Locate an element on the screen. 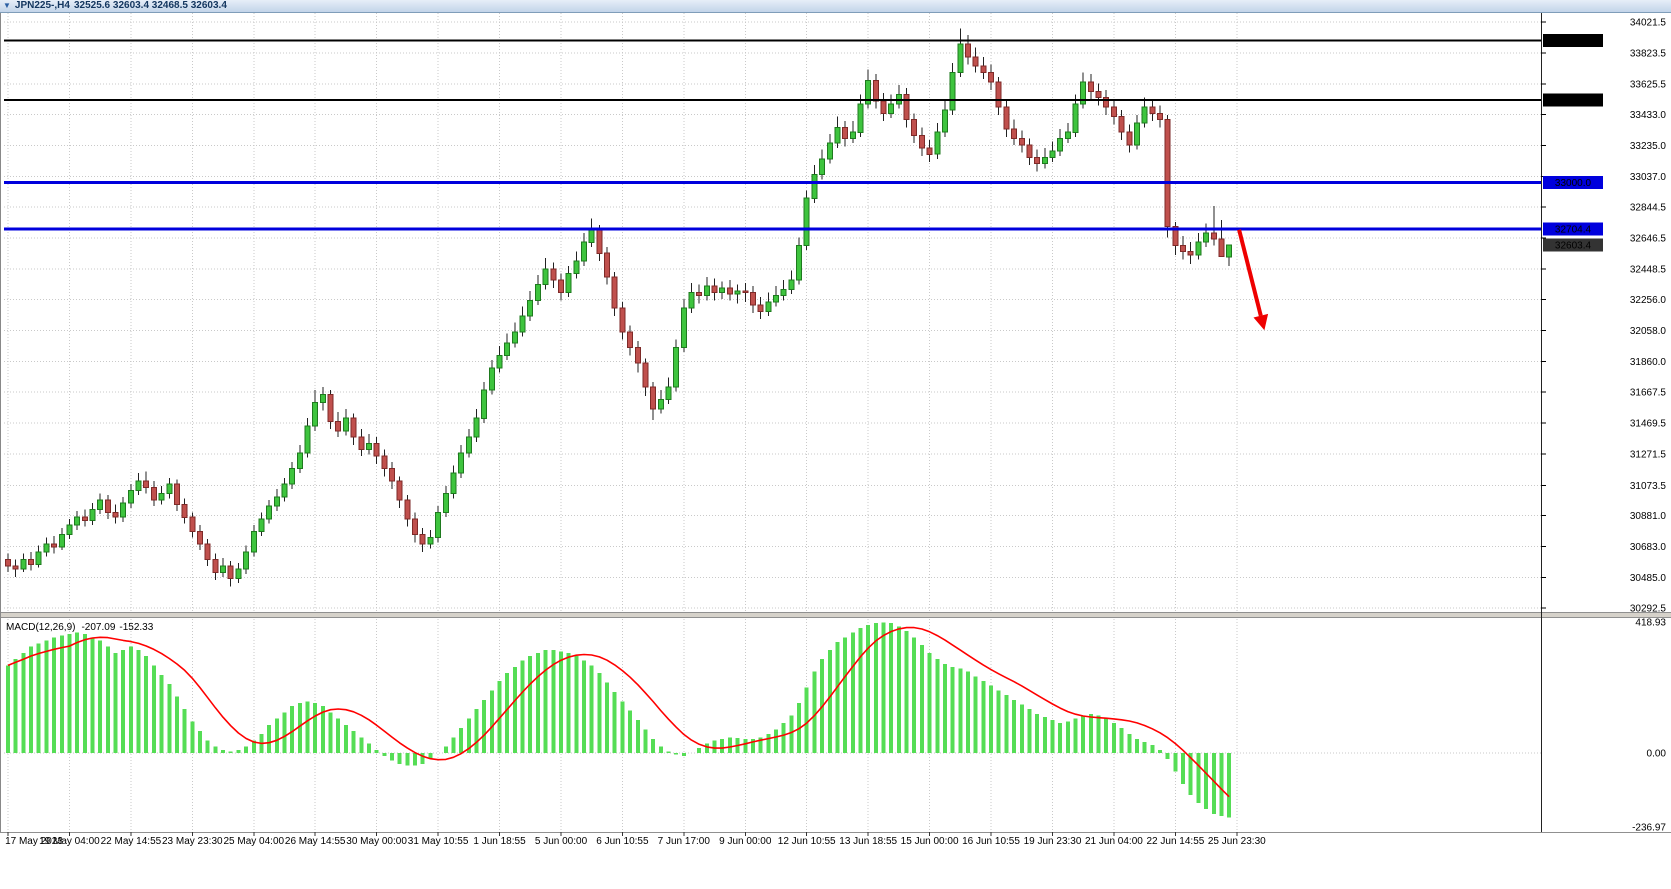  arrow-shaft is located at coordinates (1250, 273).